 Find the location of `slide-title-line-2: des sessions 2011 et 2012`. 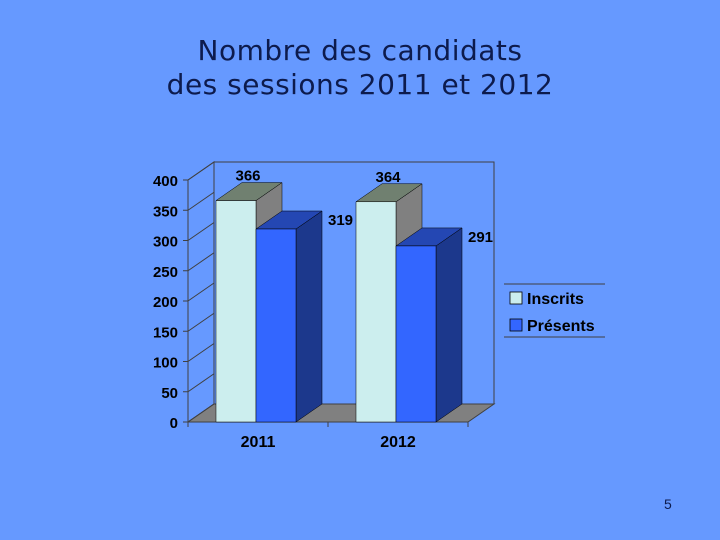

slide-title-line-2: des sessions 2011 et 2012 is located at coordinates (360, 84).